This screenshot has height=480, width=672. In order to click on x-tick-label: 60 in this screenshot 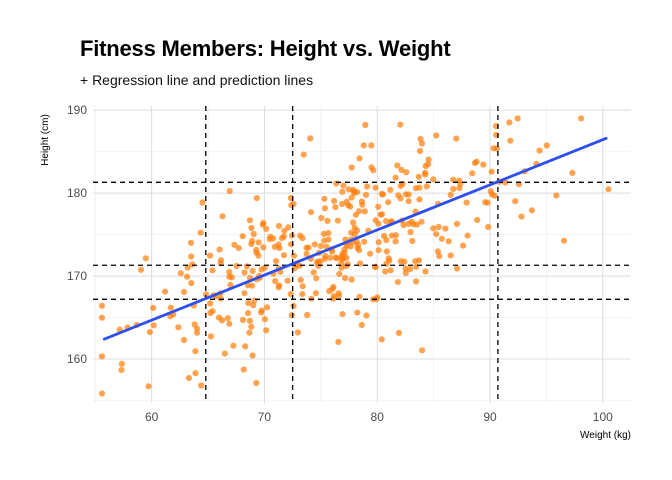, I will do `click(152, 417)`.